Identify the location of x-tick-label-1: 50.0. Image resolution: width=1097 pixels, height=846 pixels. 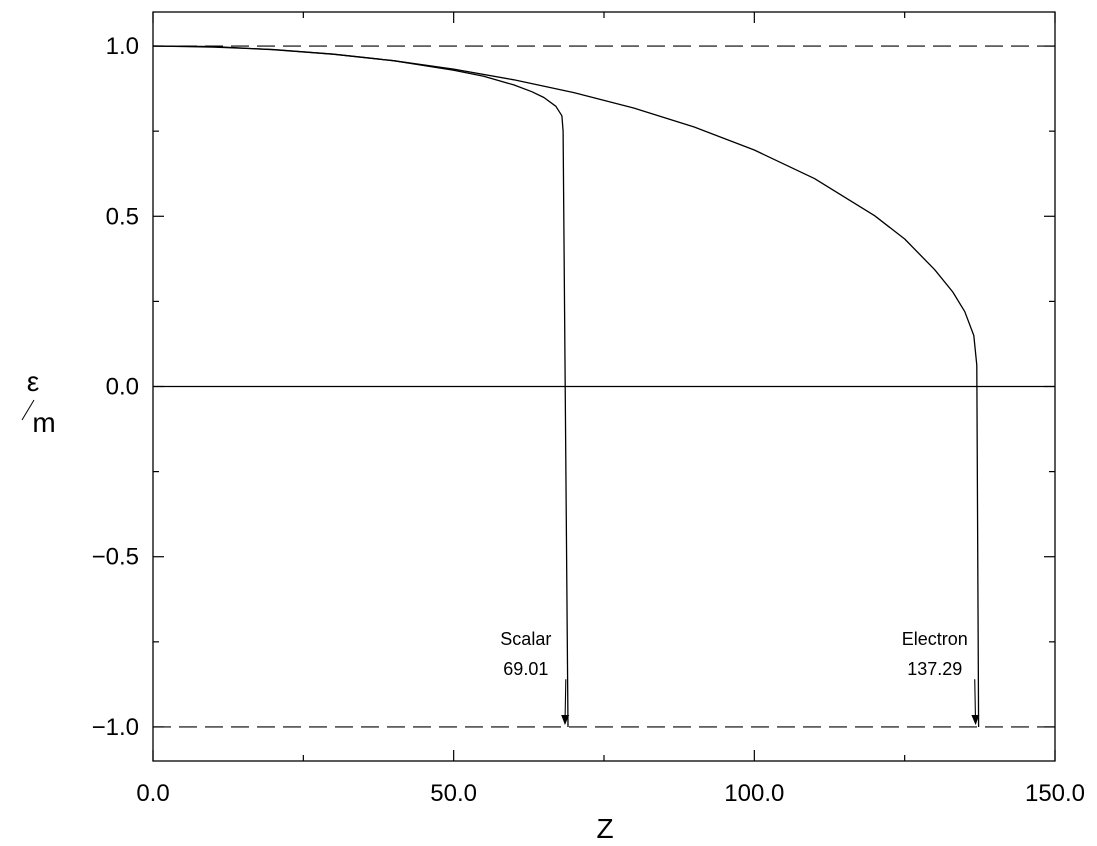
(453, 793).